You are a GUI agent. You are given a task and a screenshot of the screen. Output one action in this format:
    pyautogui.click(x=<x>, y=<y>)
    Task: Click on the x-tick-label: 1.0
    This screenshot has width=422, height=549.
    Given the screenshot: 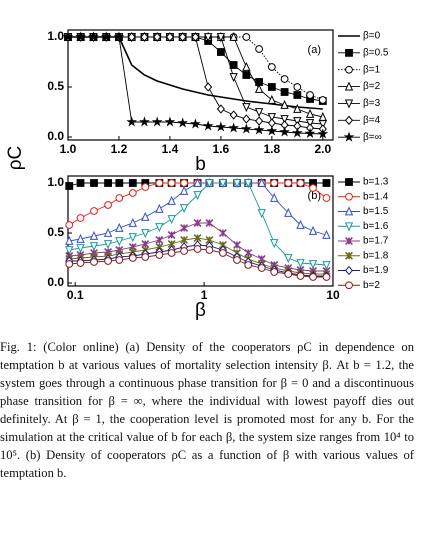 What is the action you would take?
    pyautogui.click(x=68, y=149)
    